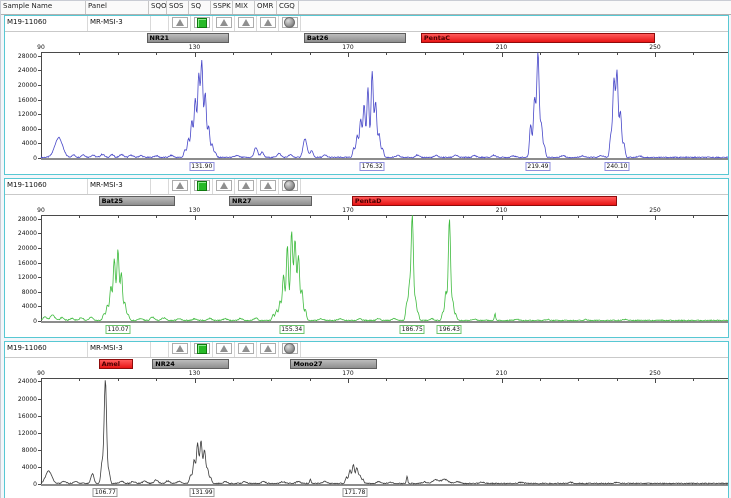  What do you see at coordinates (384, 159) in the screenshot?
I see `baseline` at bounding box center [384, 159].